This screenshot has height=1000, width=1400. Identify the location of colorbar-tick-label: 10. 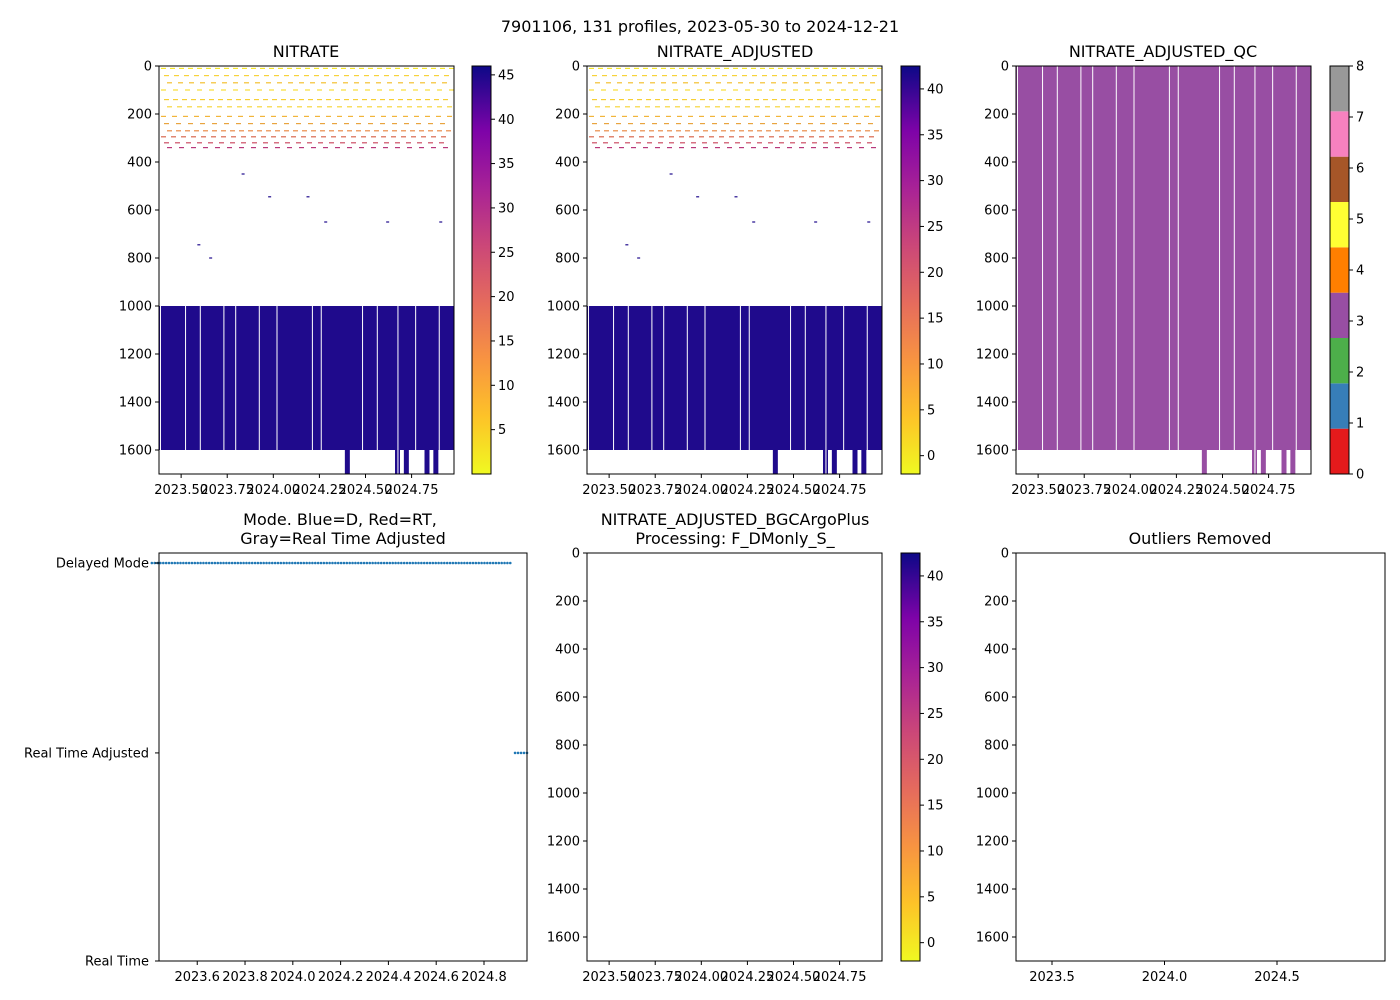
(935, 852).